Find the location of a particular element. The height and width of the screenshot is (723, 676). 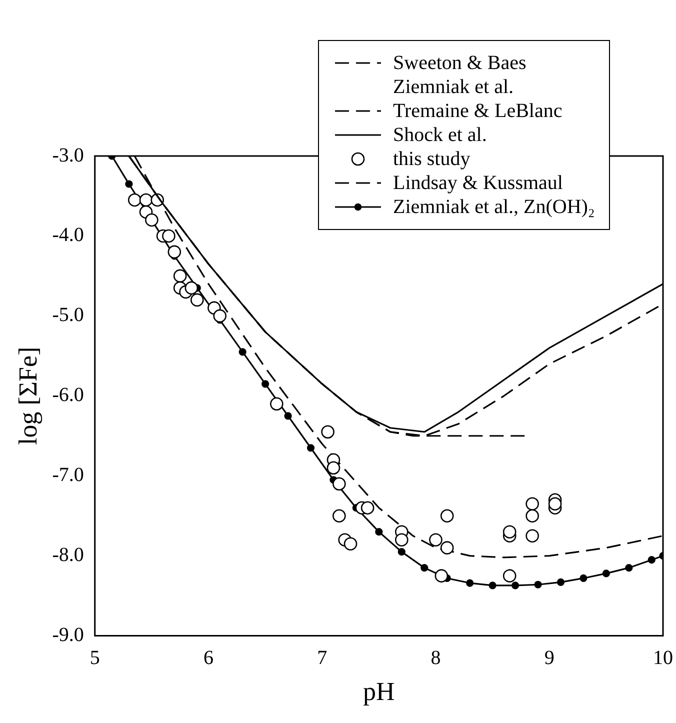

y-tick-label: -6.0 is located at coordinates (68, 395).